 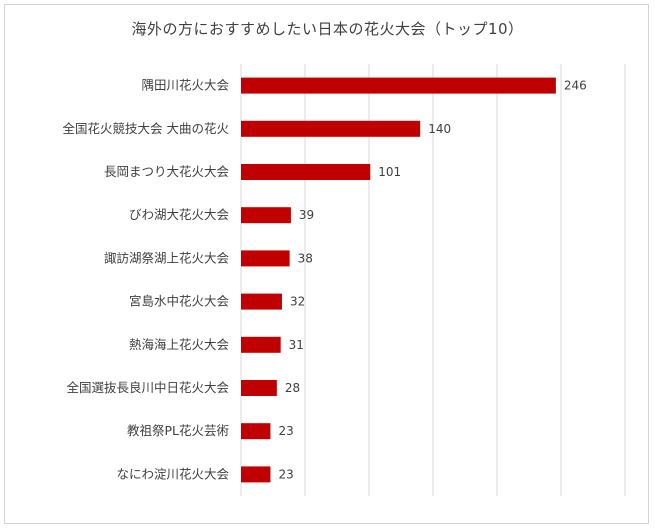 I want to click on category-label: 熱海海上花火大会, so click(x=179, y=344).